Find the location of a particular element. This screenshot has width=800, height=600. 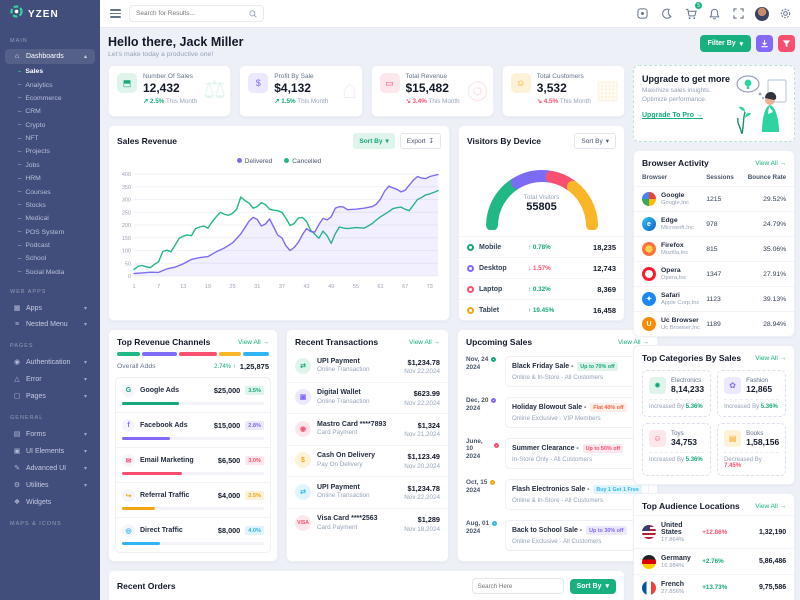

sidebar-subitem-analytics: – Analytics is located at coordinates (35, 85).